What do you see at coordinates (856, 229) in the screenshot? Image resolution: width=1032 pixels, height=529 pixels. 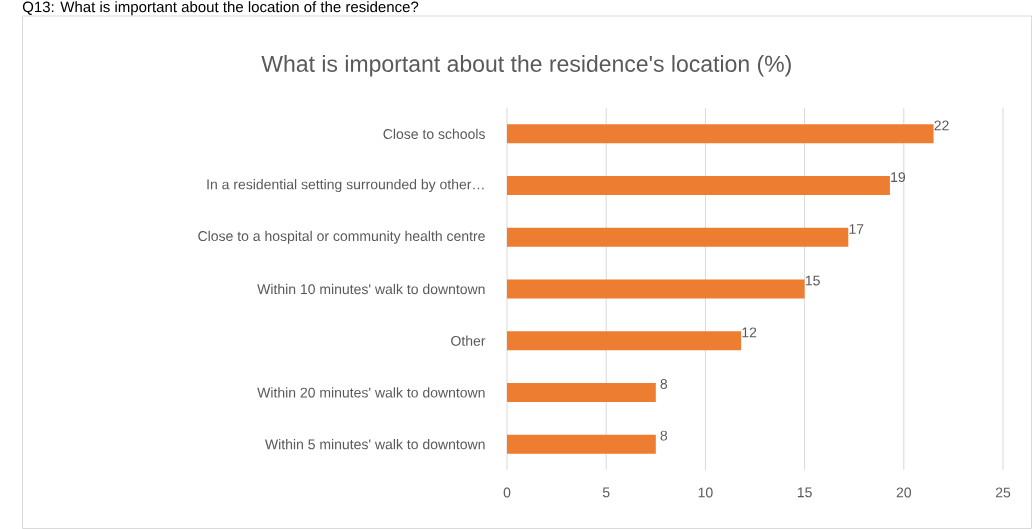 I see `data-label: 17` at bounding box center [856, 229].